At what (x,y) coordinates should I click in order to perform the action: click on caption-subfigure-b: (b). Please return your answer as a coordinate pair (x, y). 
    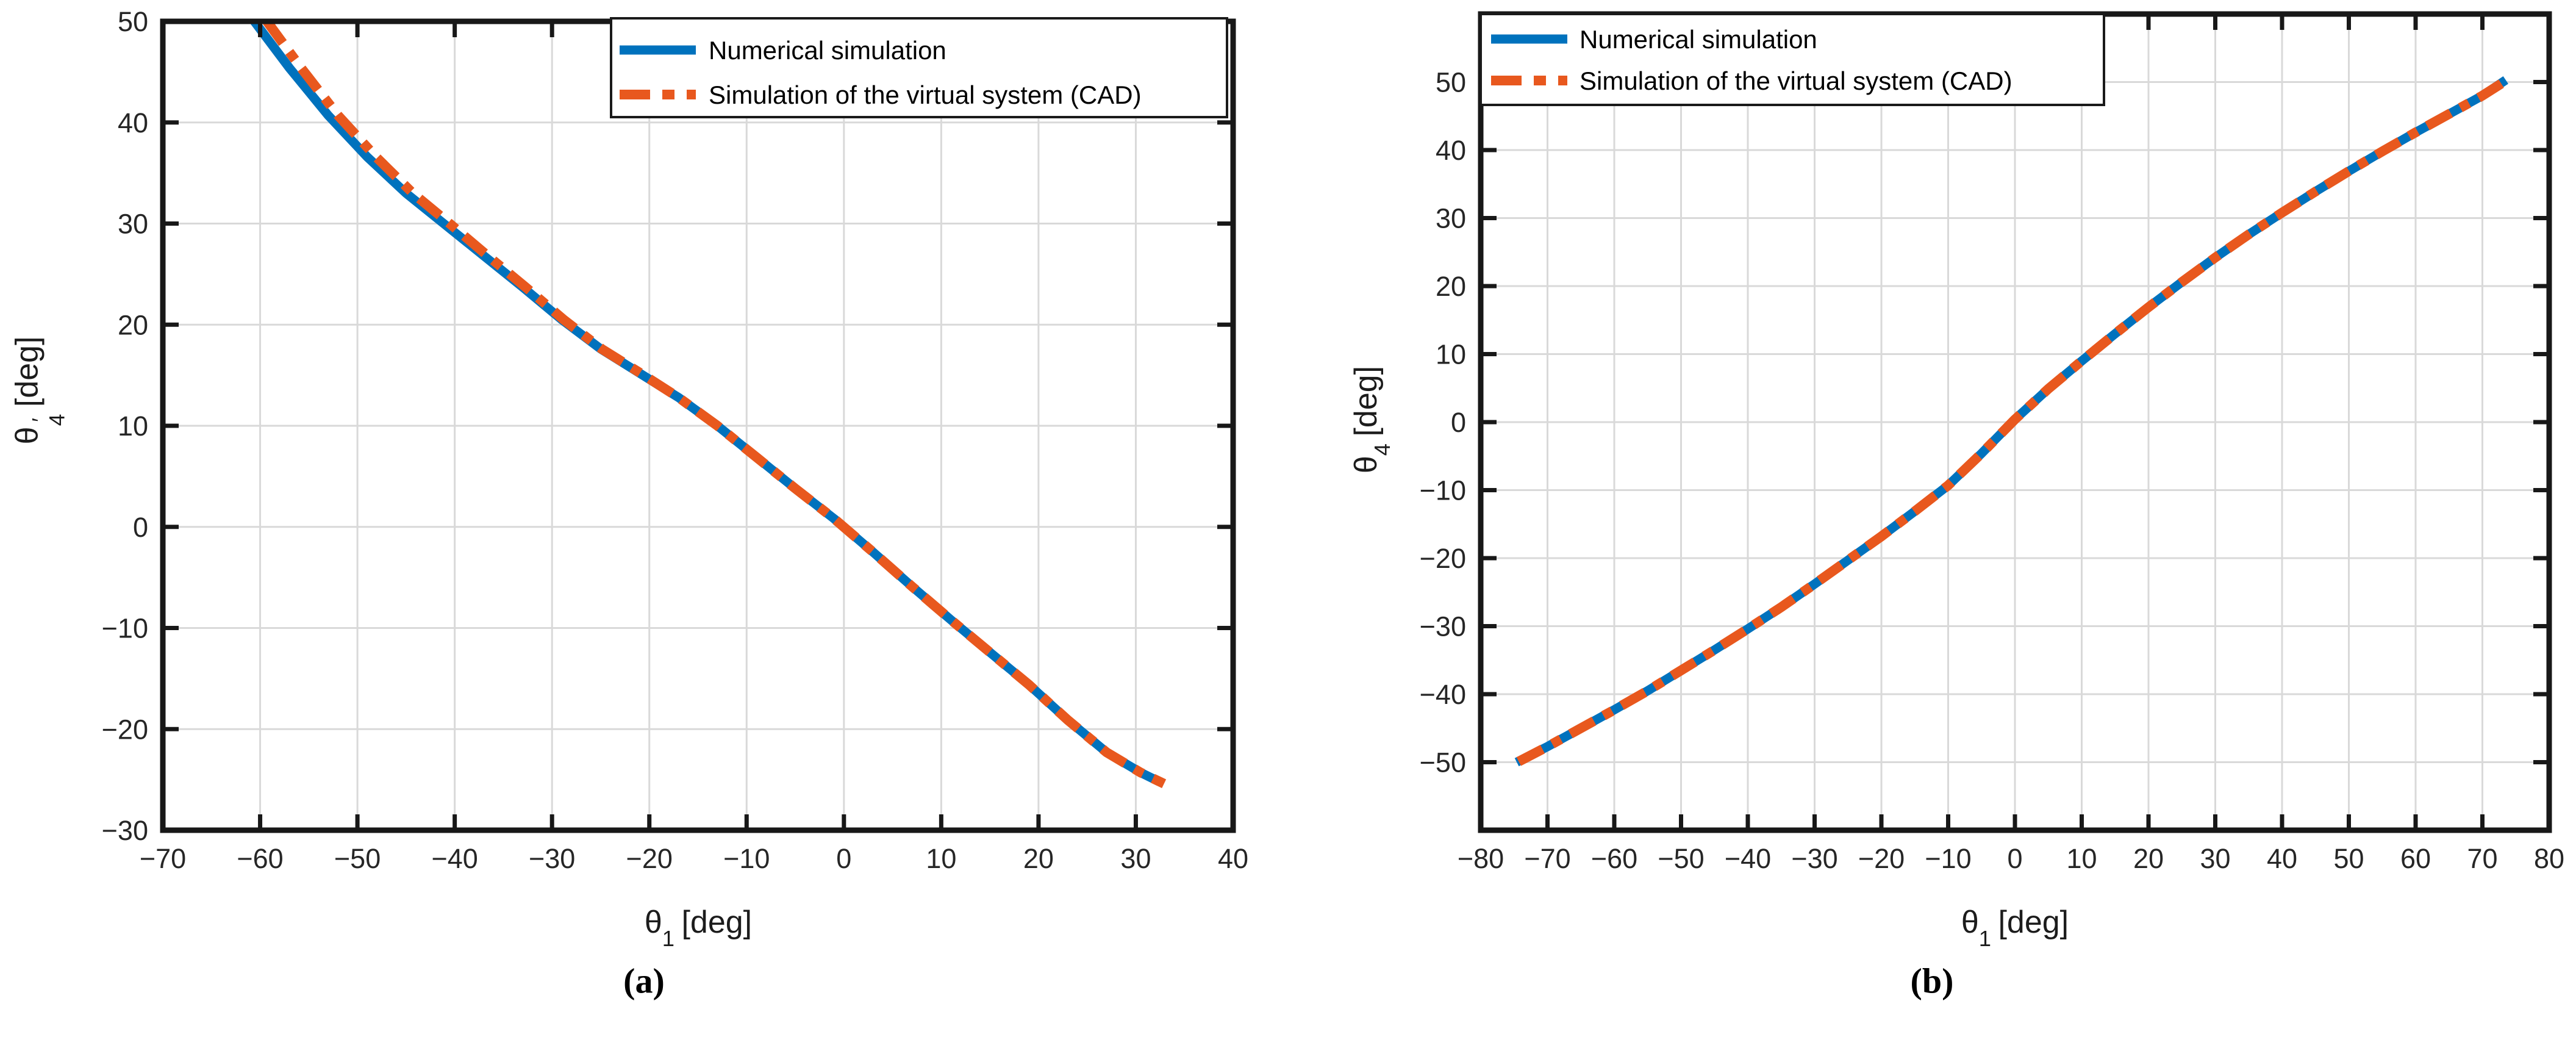
    Looking at the image, I should click on (1932, 981).